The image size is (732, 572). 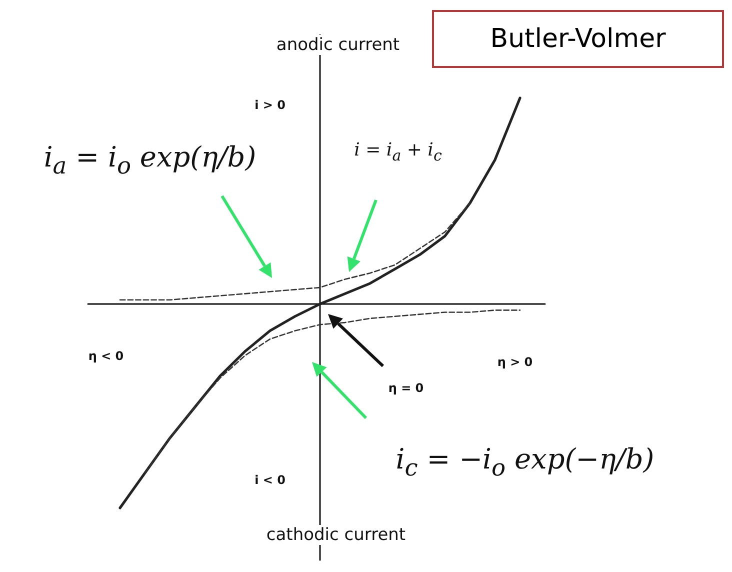 What do you see at coordinates (106, 356) in the screenshot?
I see `annotation: η < 0` at bounding box center [106, 356].